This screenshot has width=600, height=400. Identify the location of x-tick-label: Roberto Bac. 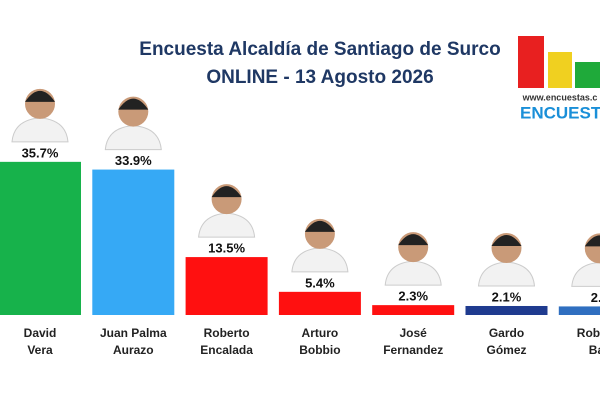
(588, 341).